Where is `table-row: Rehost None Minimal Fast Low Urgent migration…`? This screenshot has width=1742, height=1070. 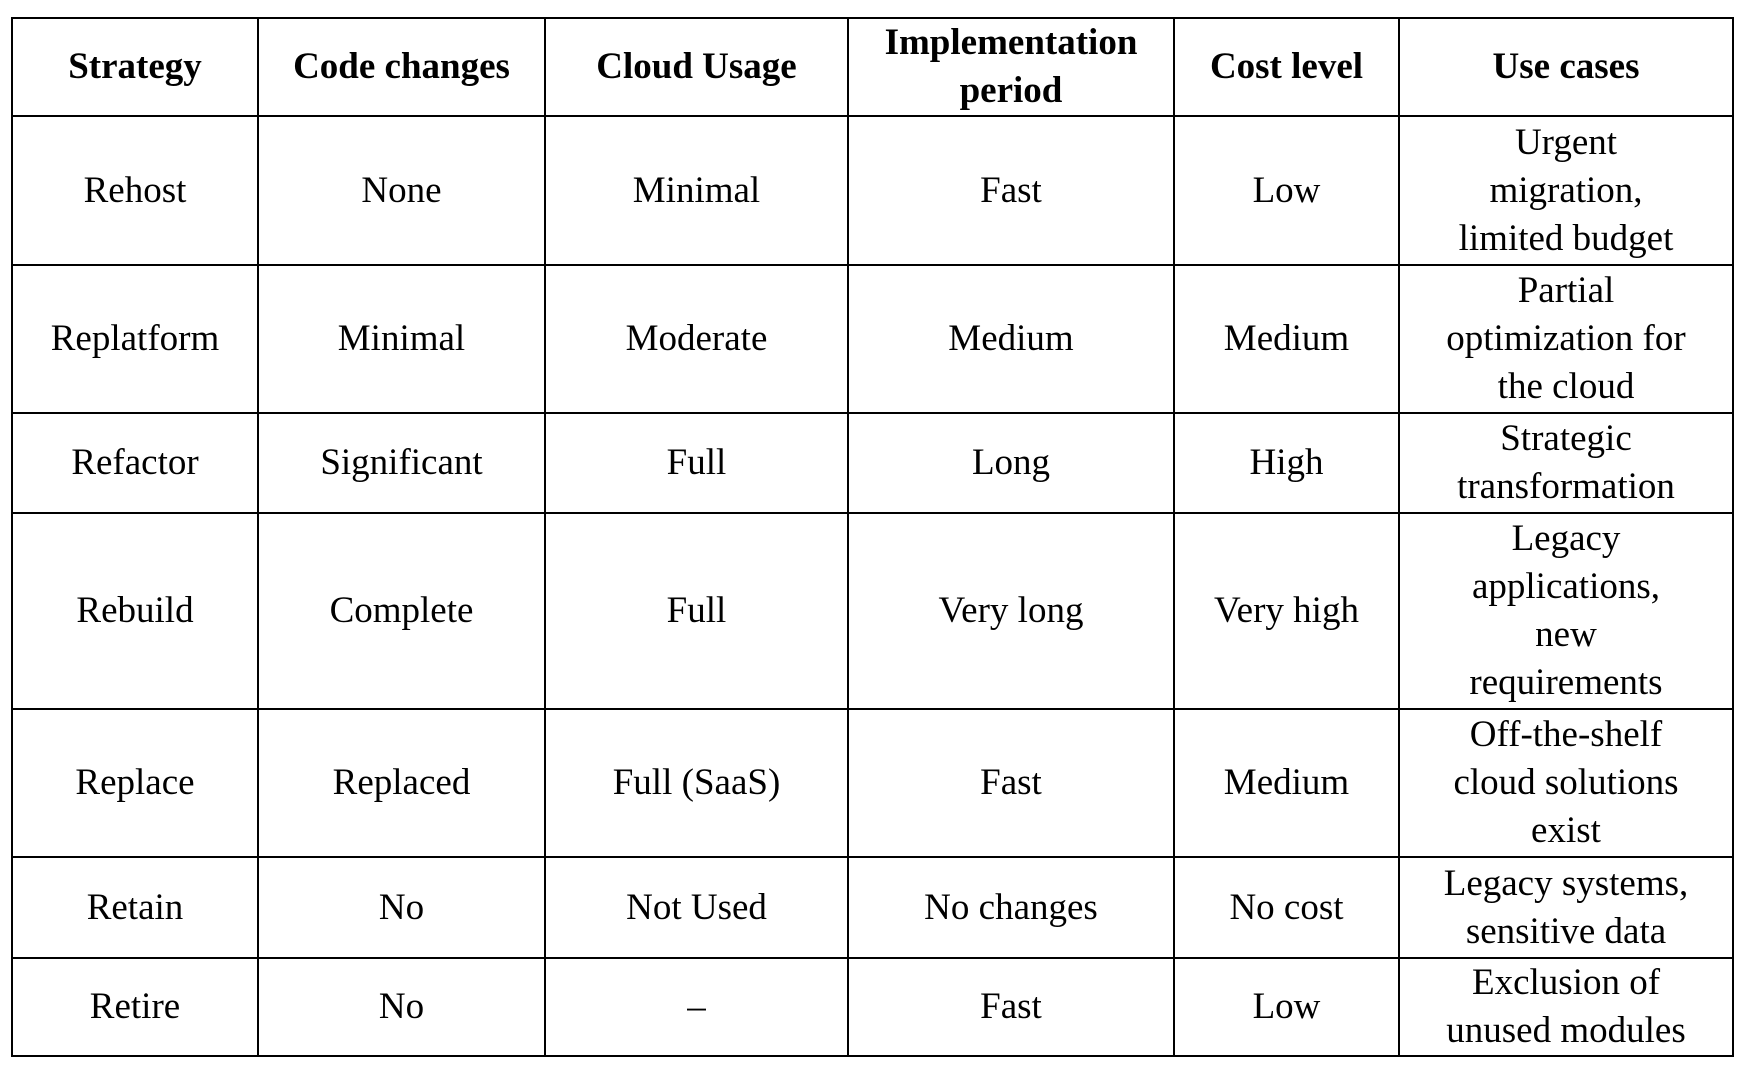 table-row: Rehost None Minimal Fast Low Urgent migration… is located at coordinates (872, 190).